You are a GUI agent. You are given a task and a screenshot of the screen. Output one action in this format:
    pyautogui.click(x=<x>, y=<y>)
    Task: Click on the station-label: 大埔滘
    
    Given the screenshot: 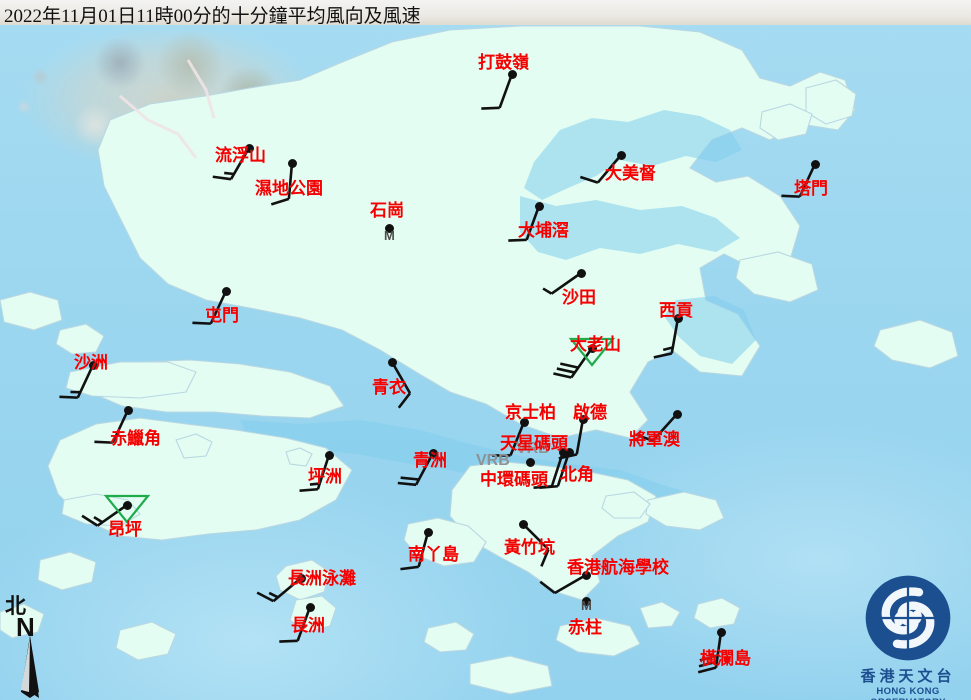 What is the action you would take?
    pyautogui.click(x=543, y=230)
    